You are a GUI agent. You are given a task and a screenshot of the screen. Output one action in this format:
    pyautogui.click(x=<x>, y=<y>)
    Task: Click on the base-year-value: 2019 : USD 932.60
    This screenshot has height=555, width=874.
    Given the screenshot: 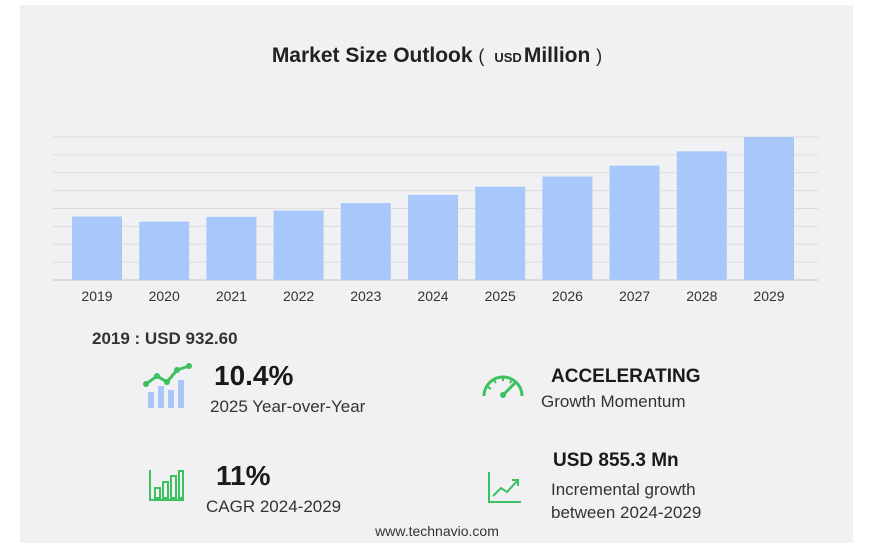 What is the action you would take?
    pyautogui.click(x=165, y=338)
    